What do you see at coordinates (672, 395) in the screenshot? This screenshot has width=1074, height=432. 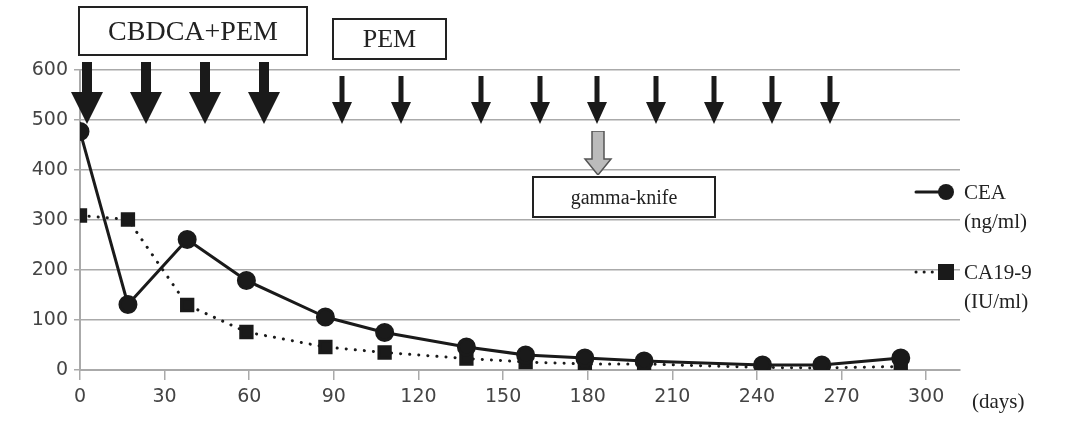 I see `x-tick-label: 210` at bounding box center [672, 395].